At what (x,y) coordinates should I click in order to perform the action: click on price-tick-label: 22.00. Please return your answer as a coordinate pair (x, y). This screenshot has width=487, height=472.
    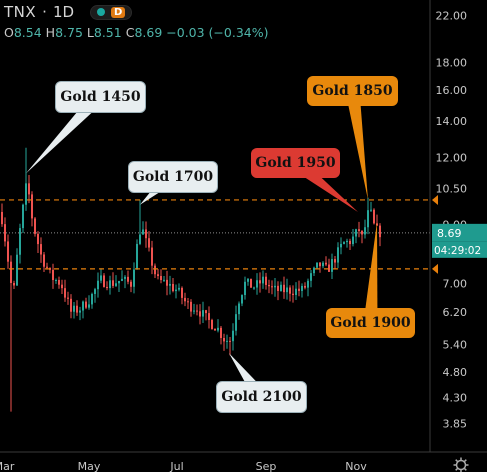
    Looking at the image, I should click on (452, 15).